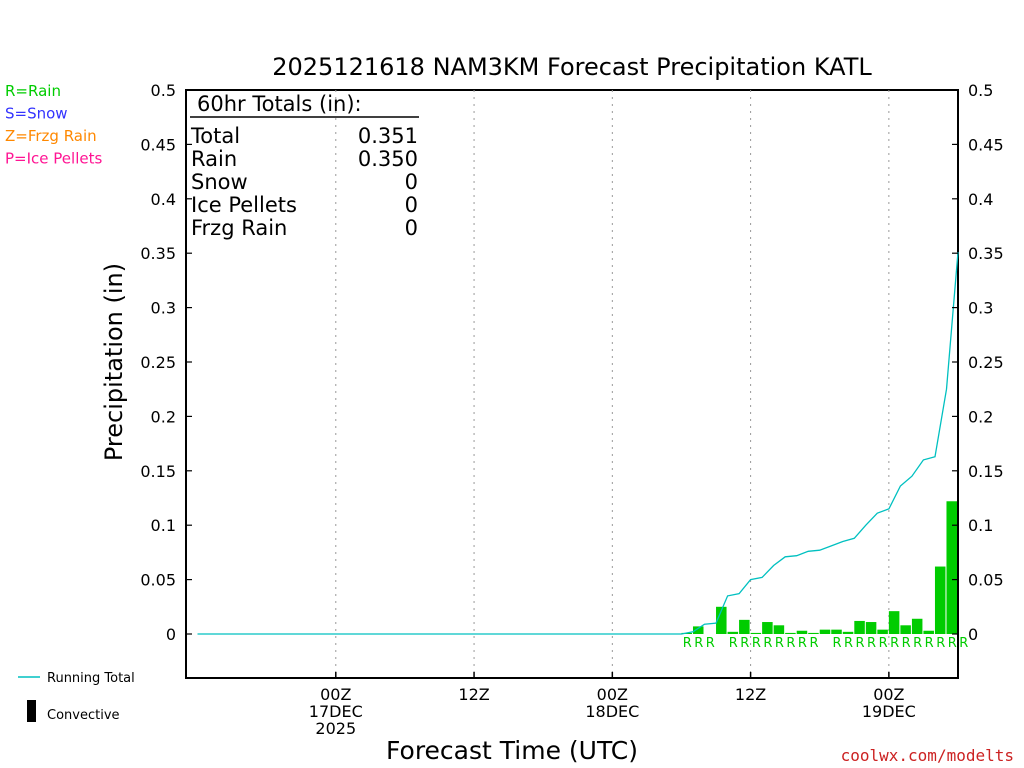  Describe the element at coordinates (158, 362) in the screenshot. I see `y-tick-label-left: 0.25` at that location.